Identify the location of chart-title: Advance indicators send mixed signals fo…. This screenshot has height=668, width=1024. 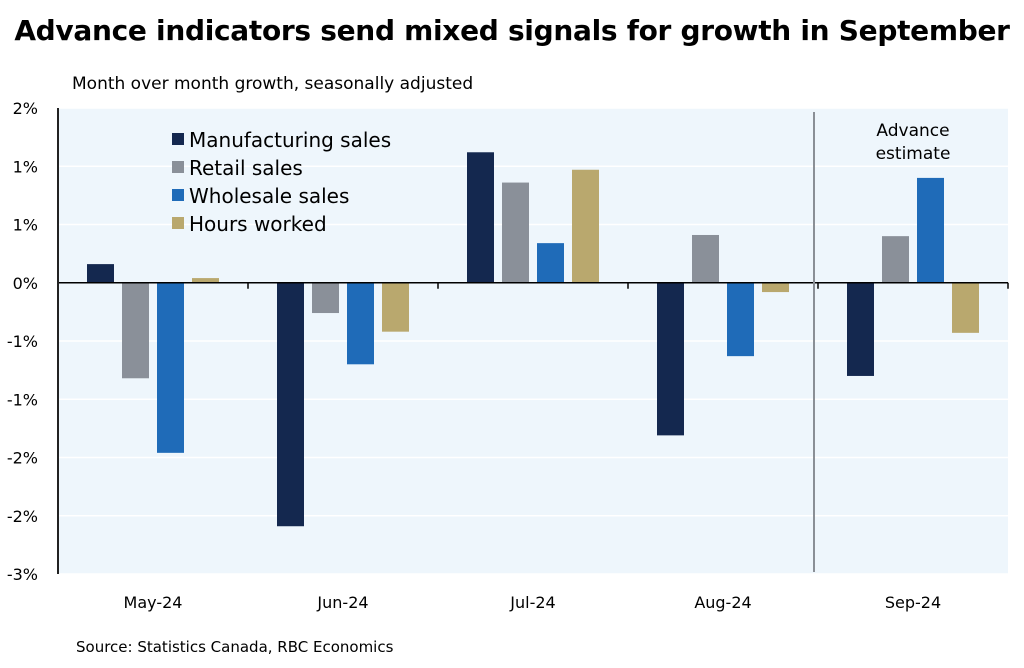
(512, 30).